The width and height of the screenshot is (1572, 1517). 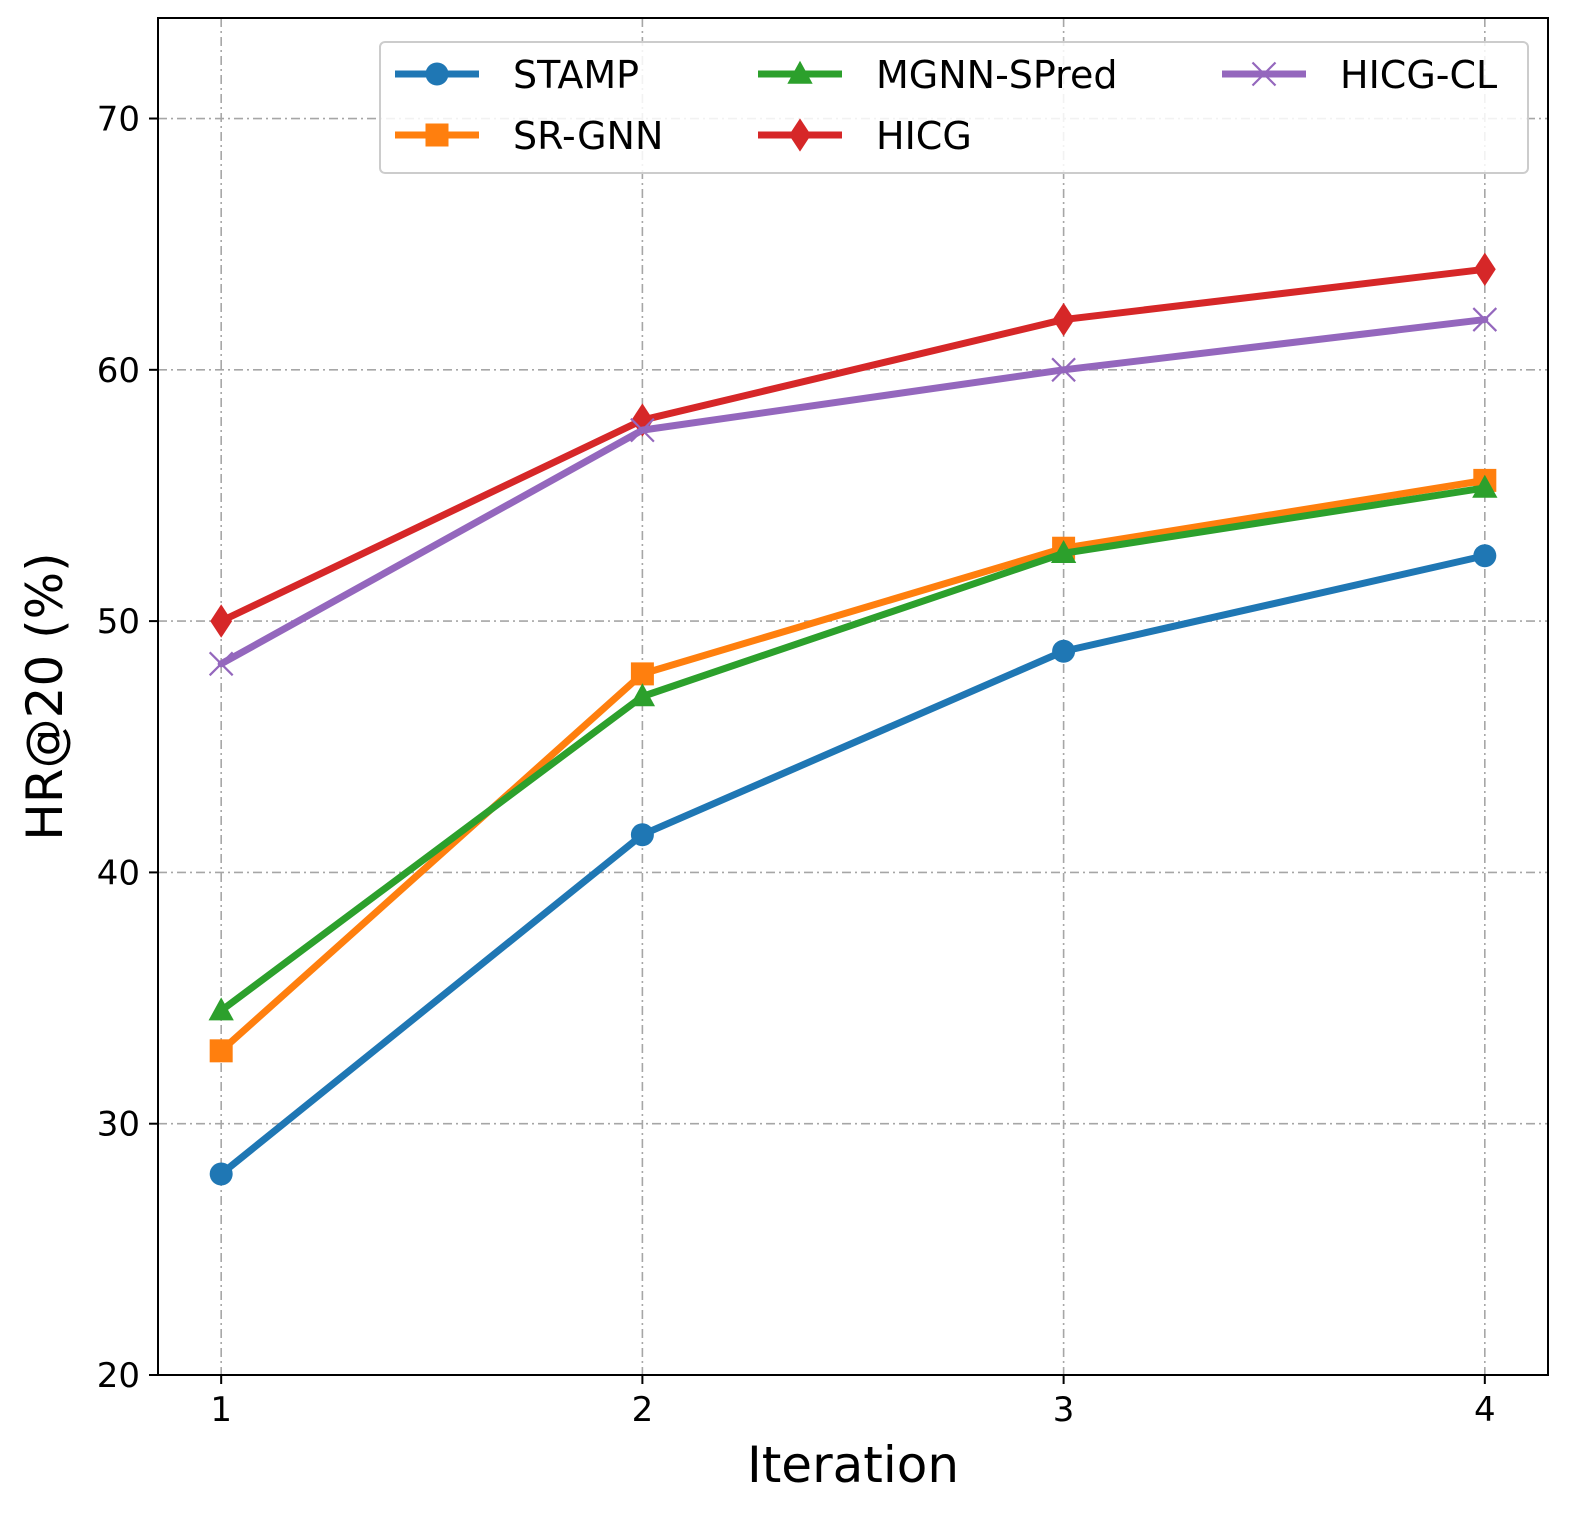 What do you see at coordinates (1064, 1410) in the screenshot?
I see `x-tick-label: 3` at bounding box center [1064, 1410].